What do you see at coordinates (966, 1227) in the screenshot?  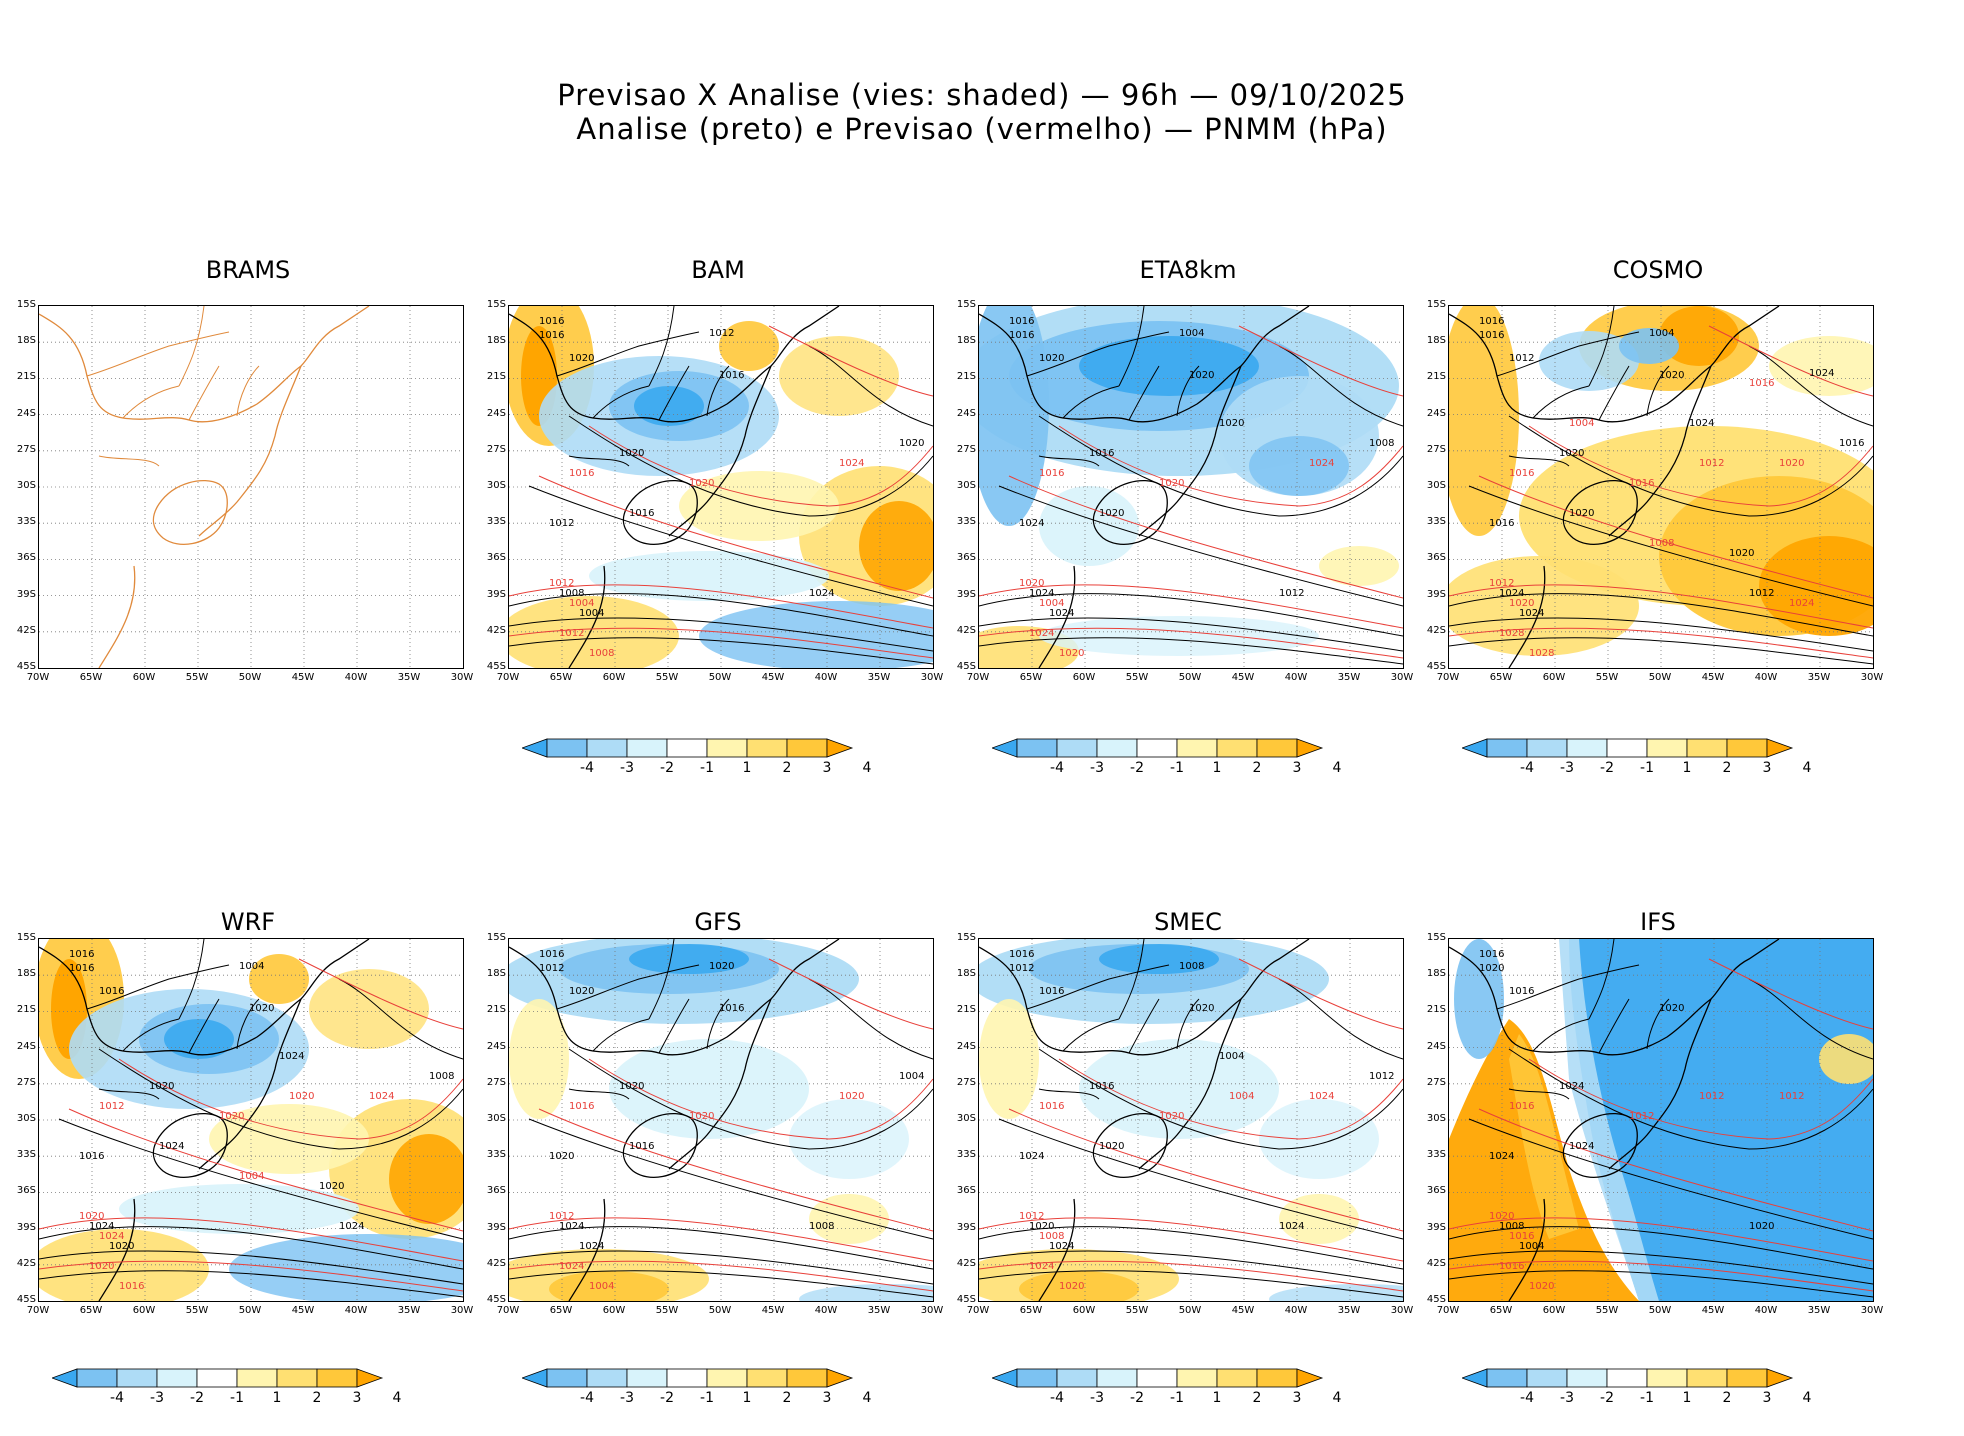 I see `lat-tick-label: 39S` at bounding box center [966, 1227].